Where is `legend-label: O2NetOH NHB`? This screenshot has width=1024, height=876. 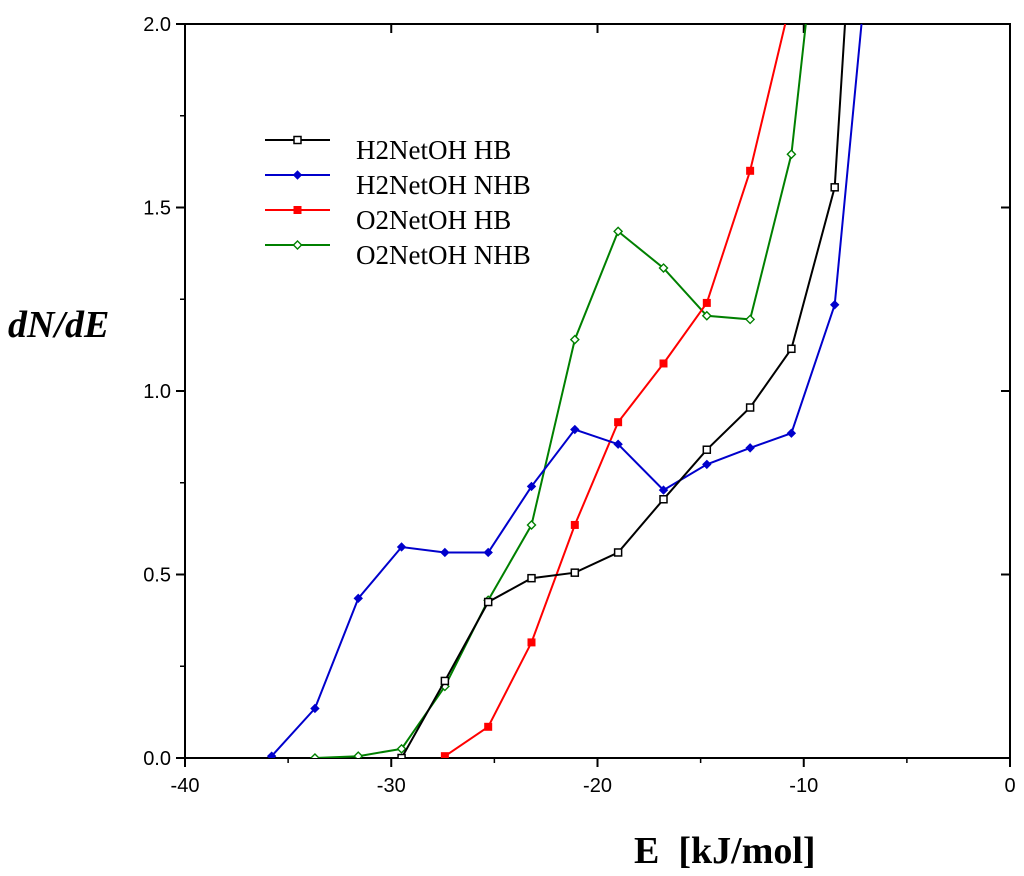
legend-label: O2NetOH NHB is located at coordinates (443, 255).